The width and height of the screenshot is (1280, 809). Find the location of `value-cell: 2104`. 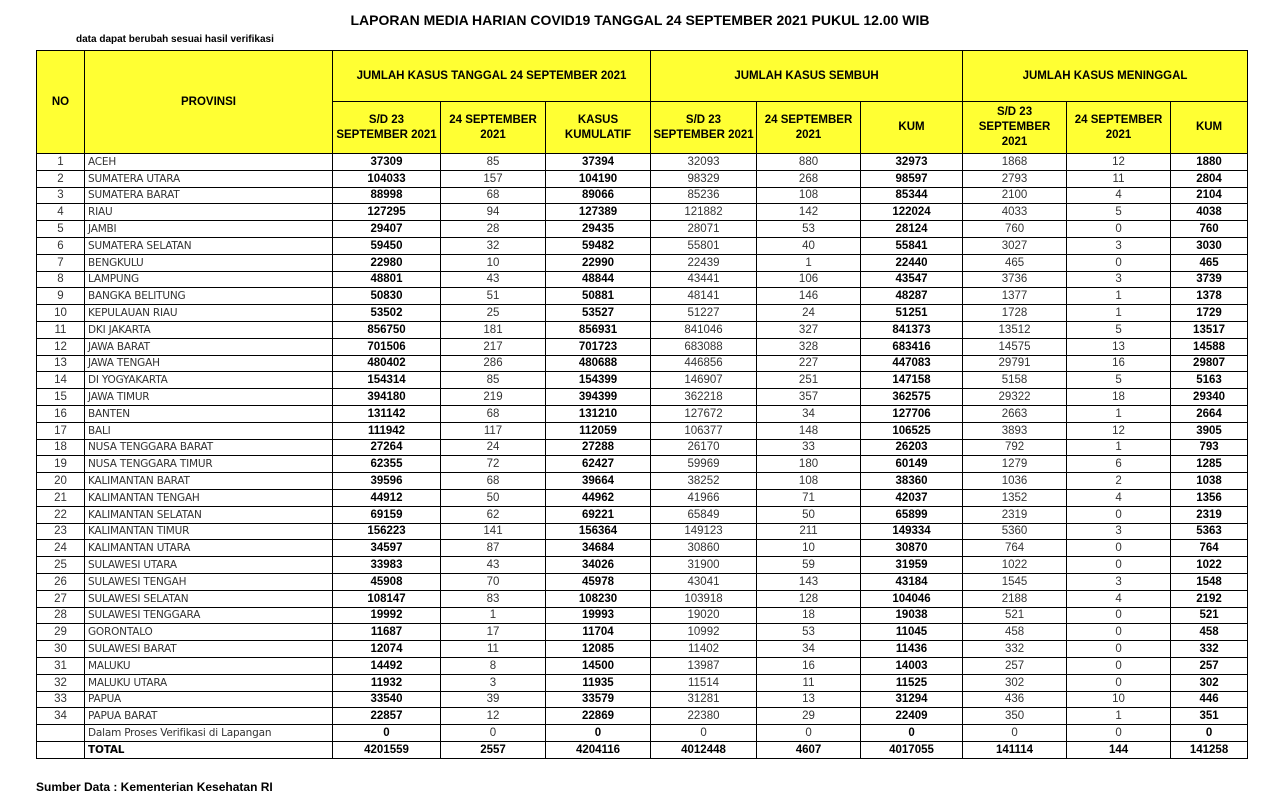

value-cell: 2104 is located at coordinates (1209, 195).